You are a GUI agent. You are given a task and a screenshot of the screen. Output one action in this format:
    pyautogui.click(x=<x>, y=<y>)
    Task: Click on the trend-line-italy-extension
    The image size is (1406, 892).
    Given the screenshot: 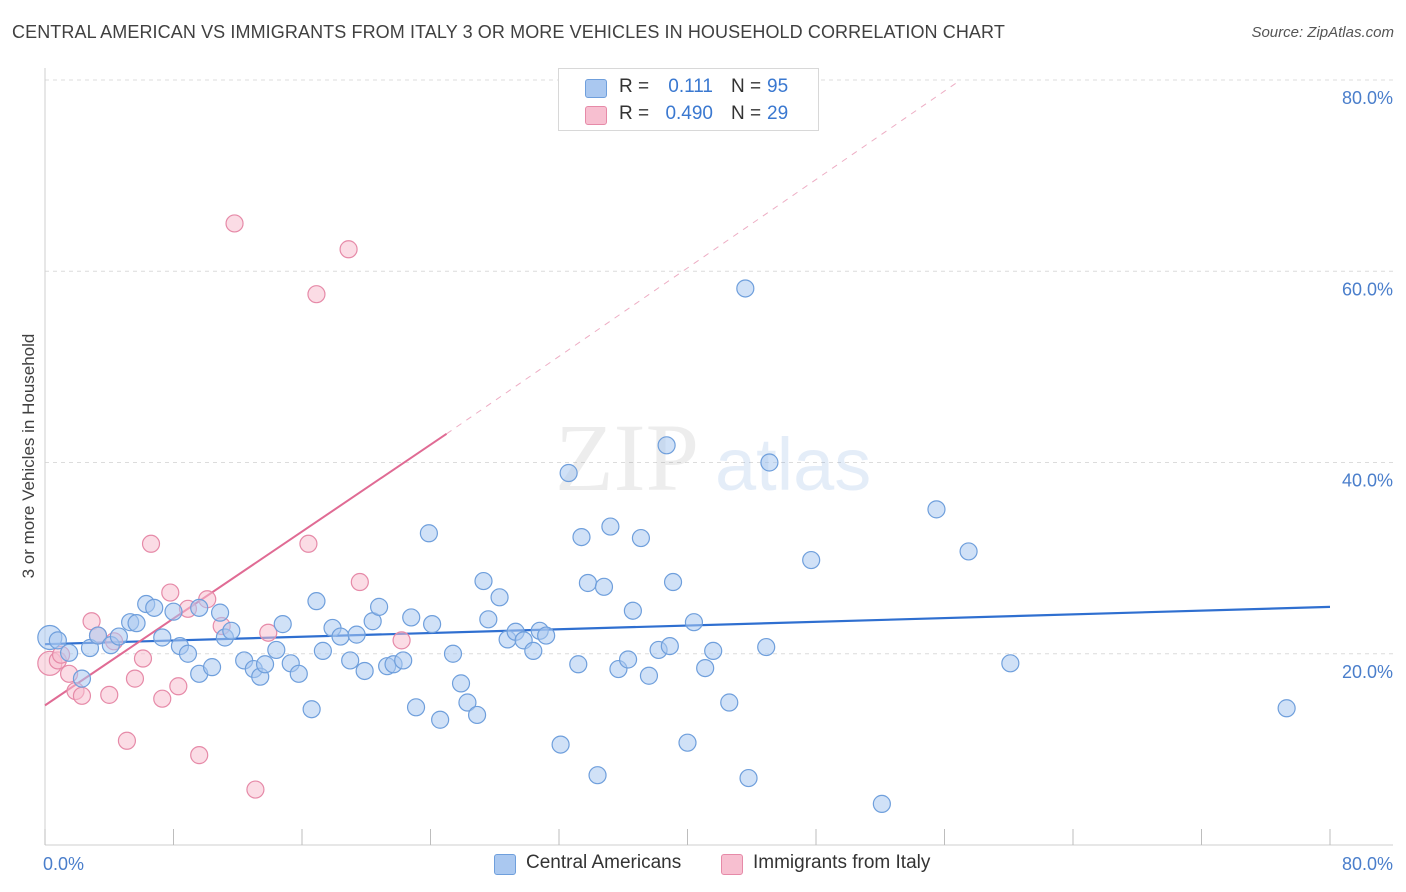 What is the action you would take?
    pyautogui.click(x=703, y=257)
    